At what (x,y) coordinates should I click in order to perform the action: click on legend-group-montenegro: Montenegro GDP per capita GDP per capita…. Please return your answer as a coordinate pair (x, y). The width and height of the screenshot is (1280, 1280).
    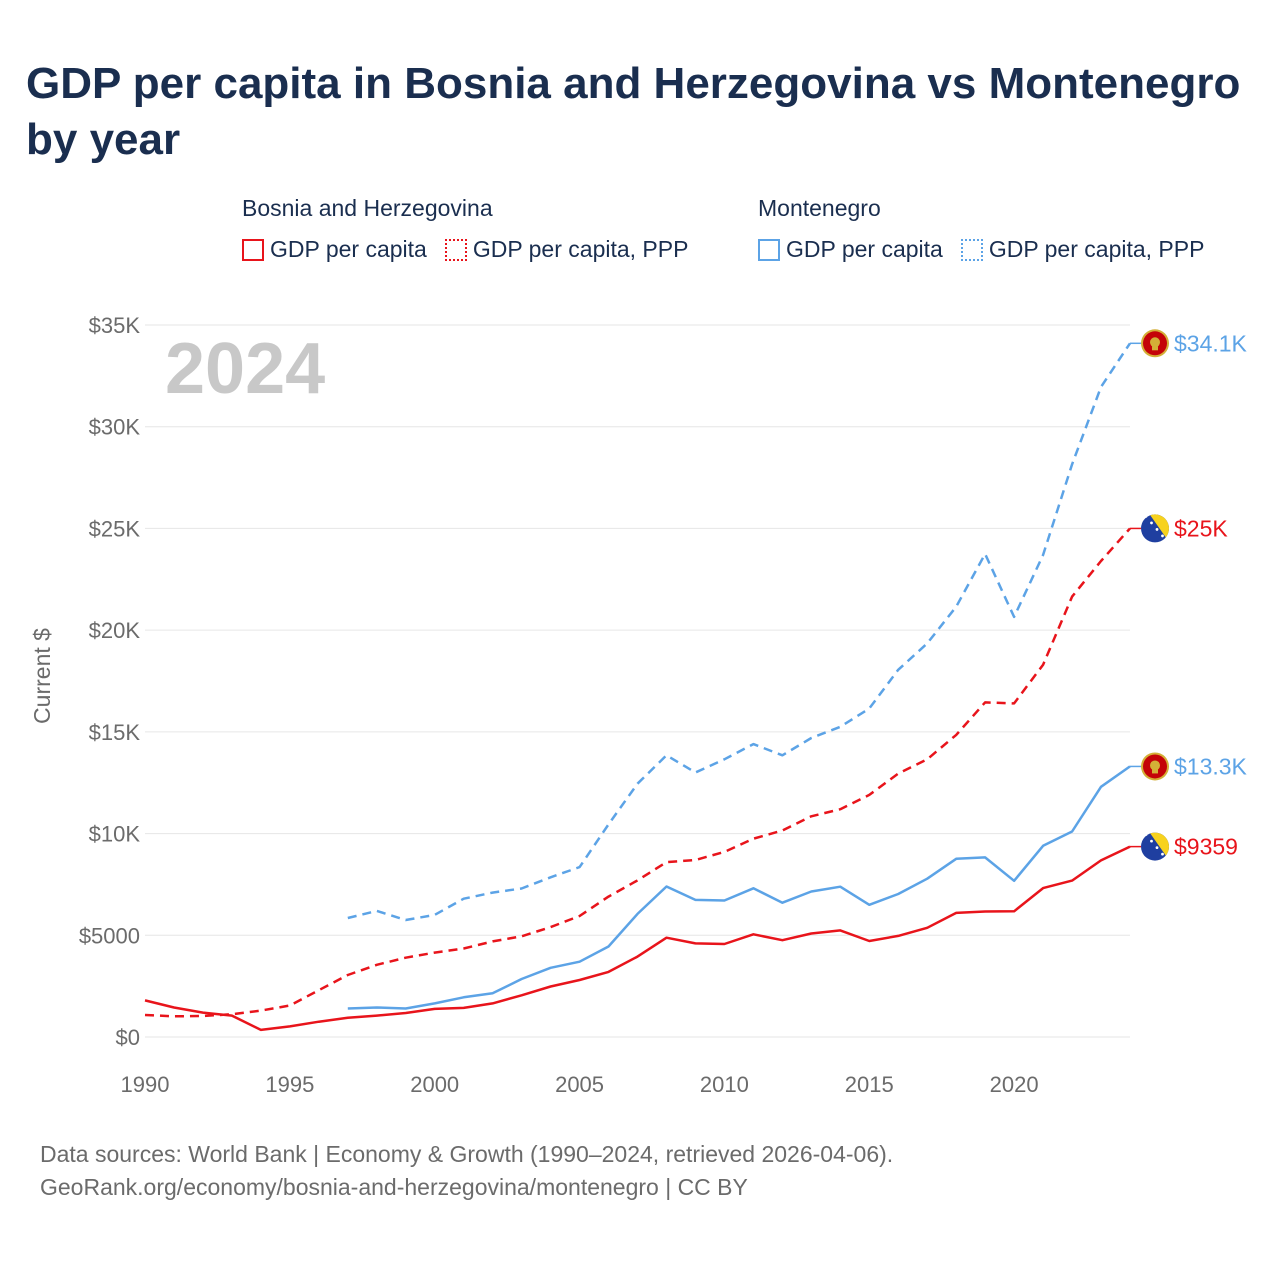
    Looking at the image, I should click on (990, 229).